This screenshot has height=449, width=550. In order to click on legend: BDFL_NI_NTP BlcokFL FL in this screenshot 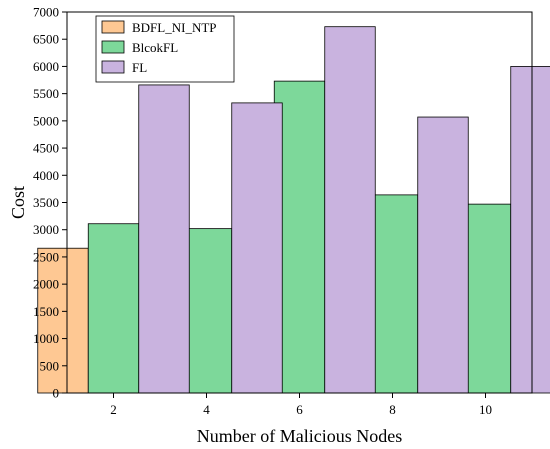, I will do `click(165, 49)`.